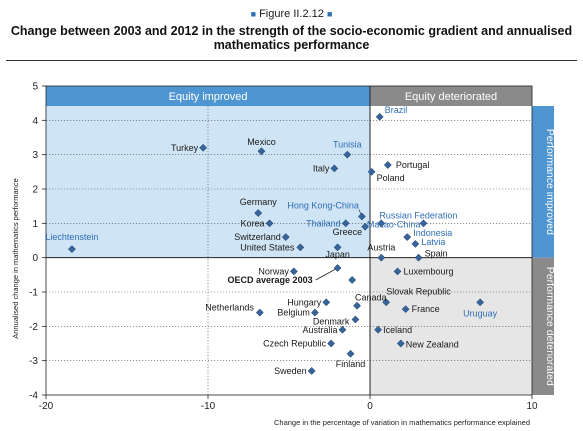  What do you see at coordinates (273, 271) in the screenshot?
I see `label-norway: Norway` at bounding box center [273, 271].